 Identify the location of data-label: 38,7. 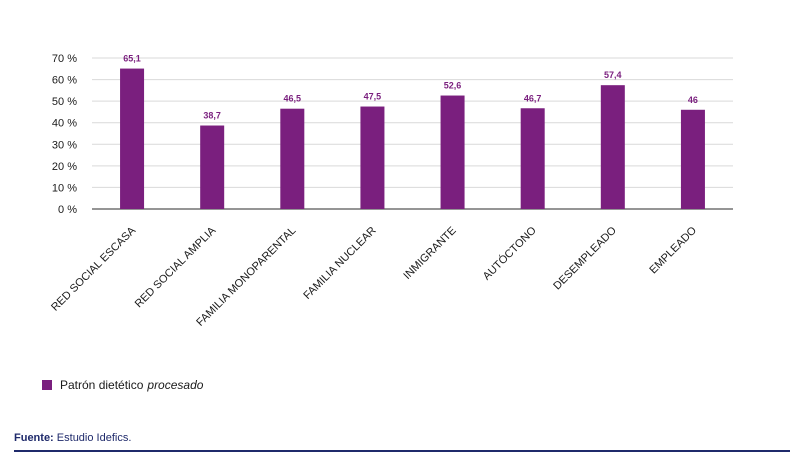
(212, 116).